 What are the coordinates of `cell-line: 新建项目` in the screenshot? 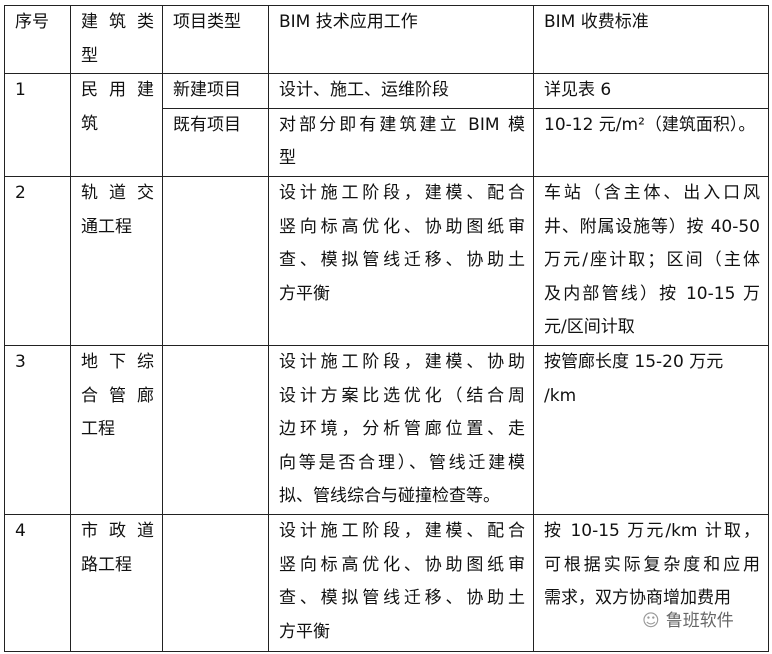 It's located at (207, 90).